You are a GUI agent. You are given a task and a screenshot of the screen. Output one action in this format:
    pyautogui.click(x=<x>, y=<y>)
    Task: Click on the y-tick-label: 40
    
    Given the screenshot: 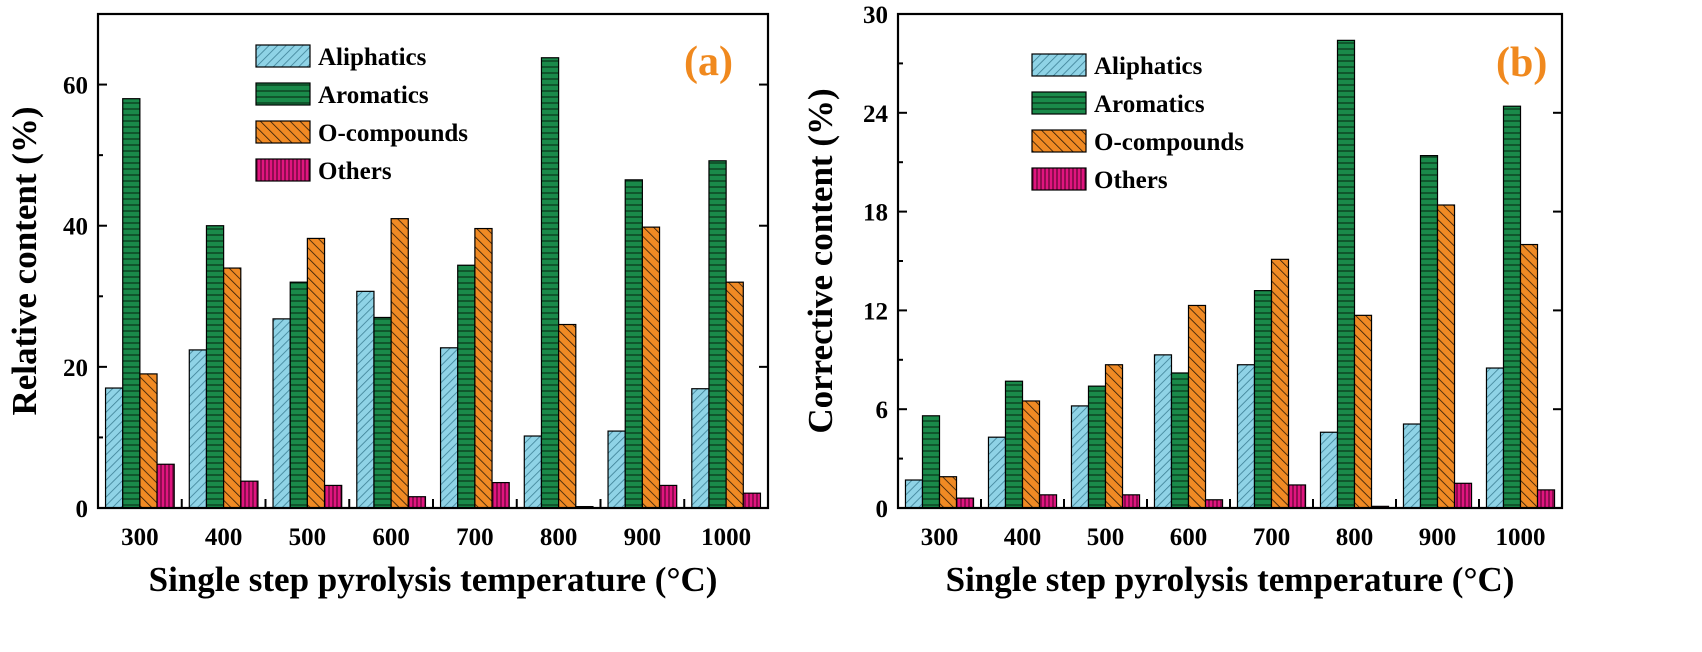 What is the action you would take?
    pyautogui.click(x=75, y=227)
    